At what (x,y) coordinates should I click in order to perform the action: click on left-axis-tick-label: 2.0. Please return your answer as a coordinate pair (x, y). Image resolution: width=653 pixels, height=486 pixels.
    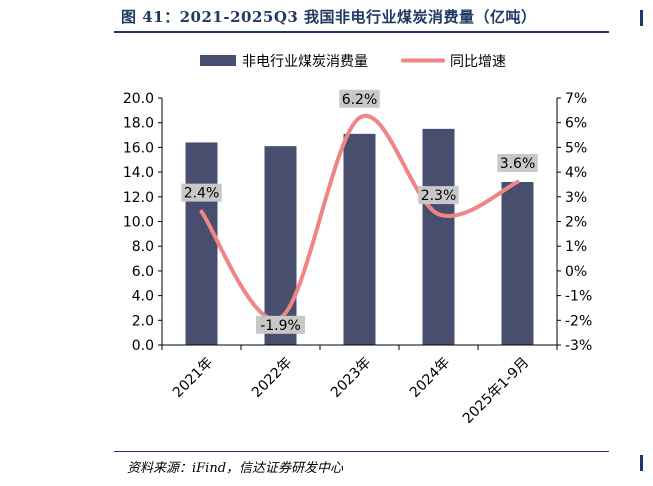
    Looking at the image, I should click on (143, 321).